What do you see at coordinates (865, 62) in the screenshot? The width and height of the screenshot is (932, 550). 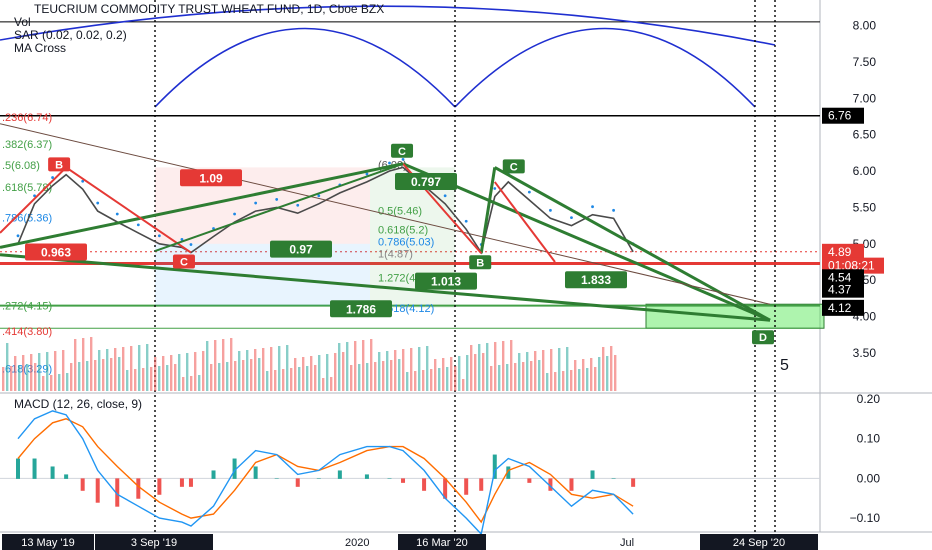 I see `price-tick-label: 7.50` at bounding box center [865, 62].